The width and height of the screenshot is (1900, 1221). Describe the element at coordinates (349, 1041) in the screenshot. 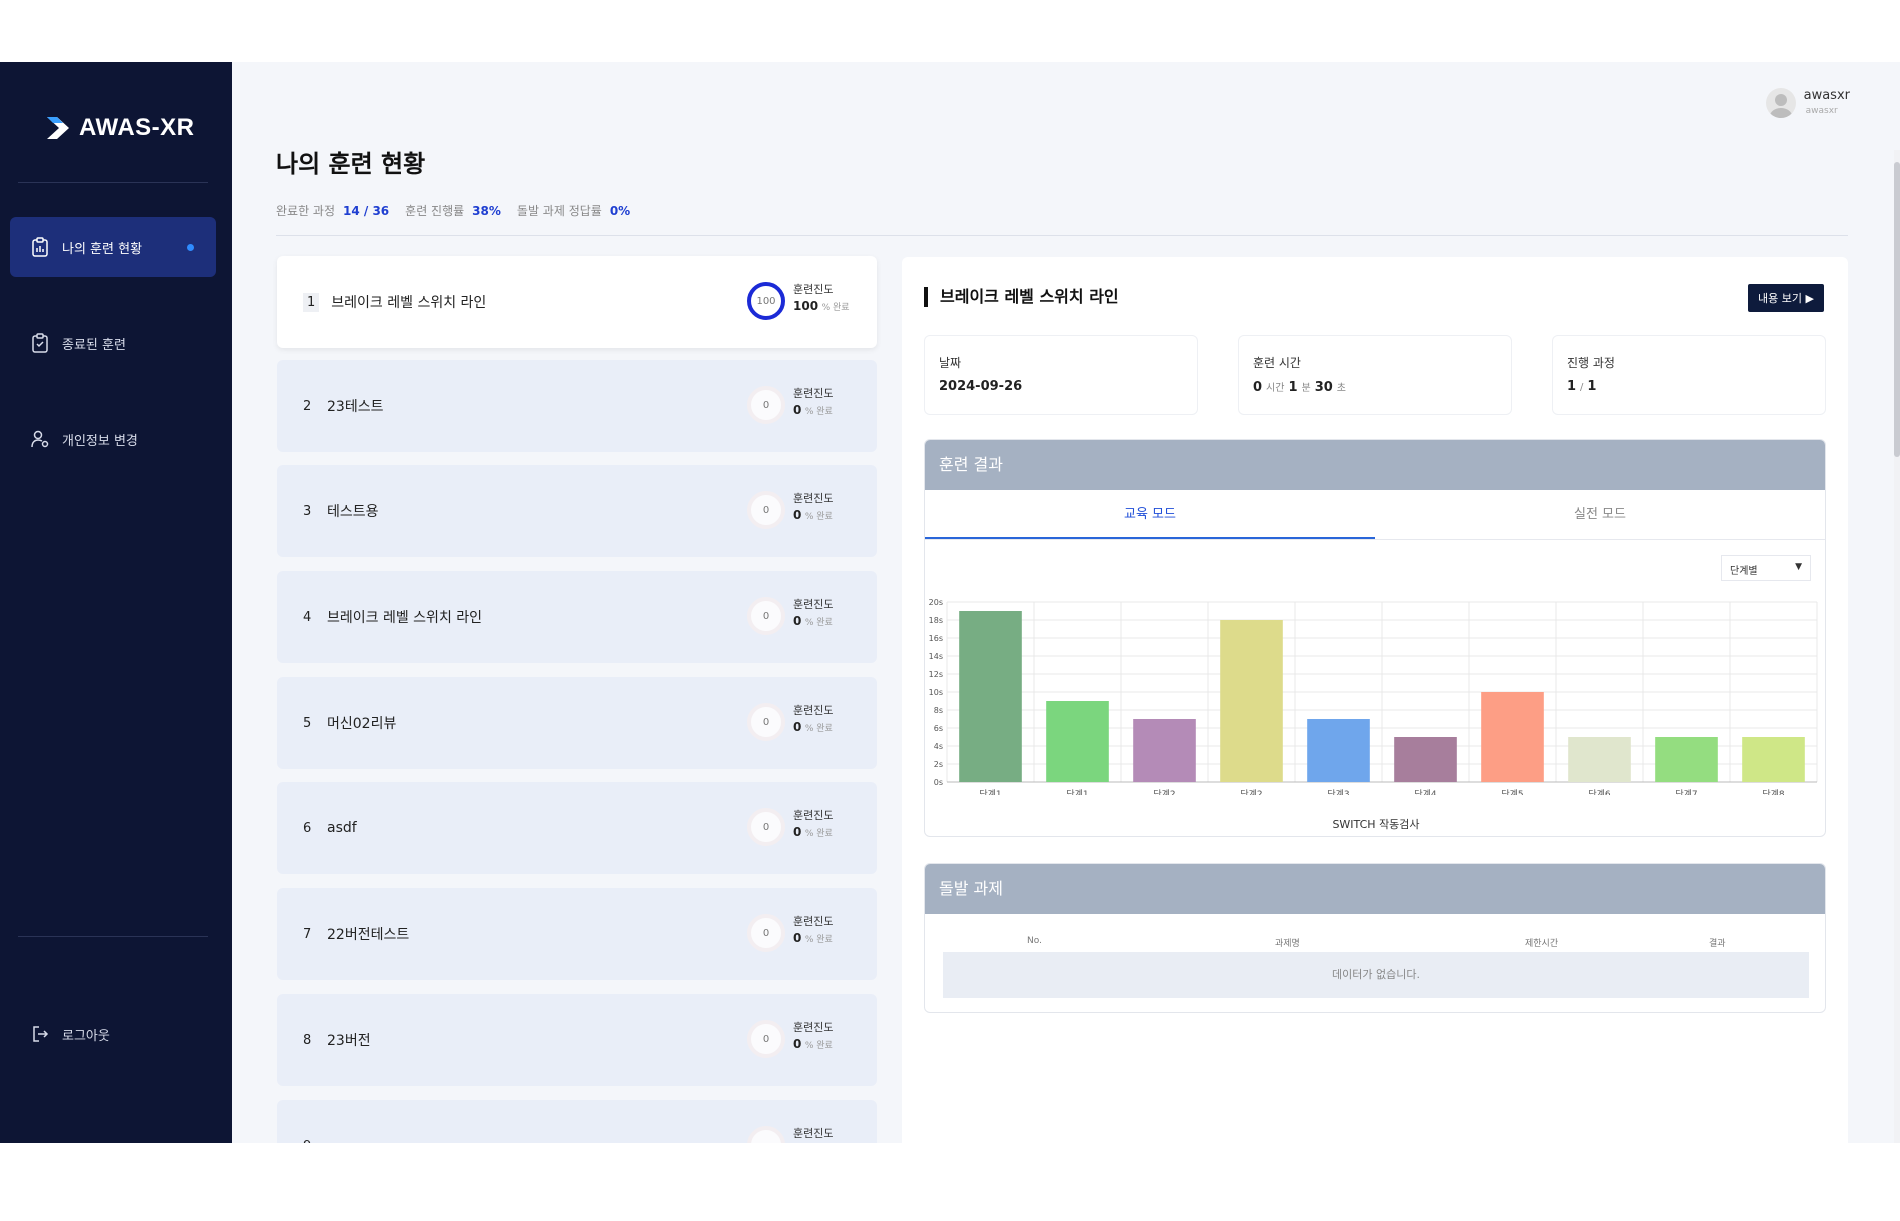

I see `course-title: 23버전` at that location.